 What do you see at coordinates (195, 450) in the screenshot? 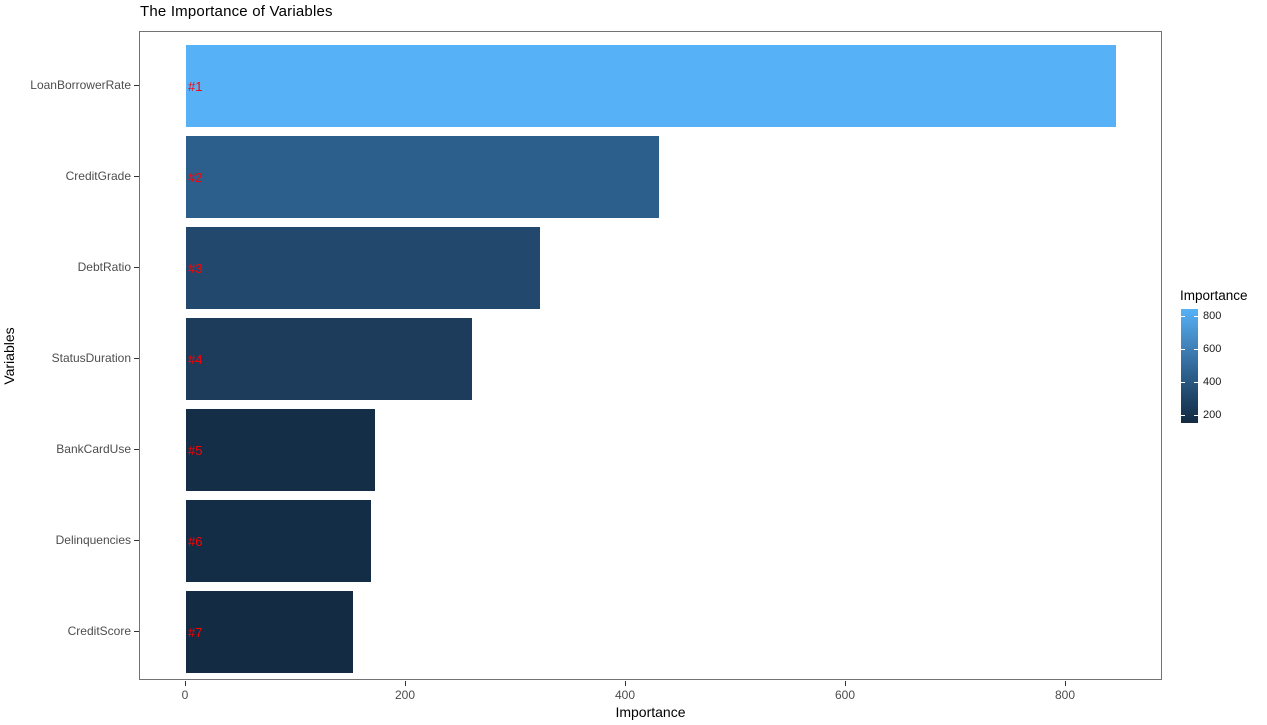
I see `bar-rank-label: #5` at bounding box center [195, 450].